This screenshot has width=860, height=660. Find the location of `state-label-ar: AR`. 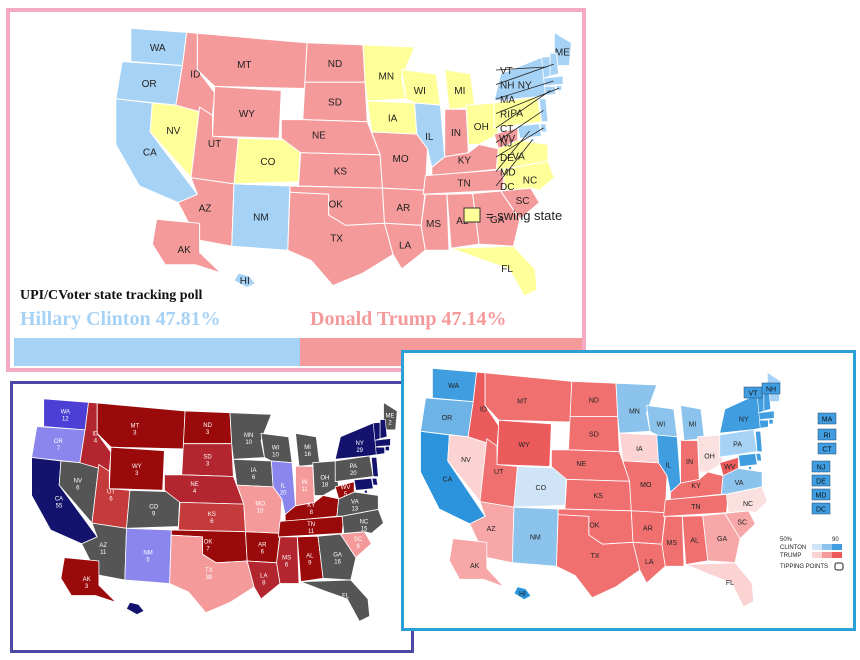

state-label-ar: AR is located at coordinates (403, 208).